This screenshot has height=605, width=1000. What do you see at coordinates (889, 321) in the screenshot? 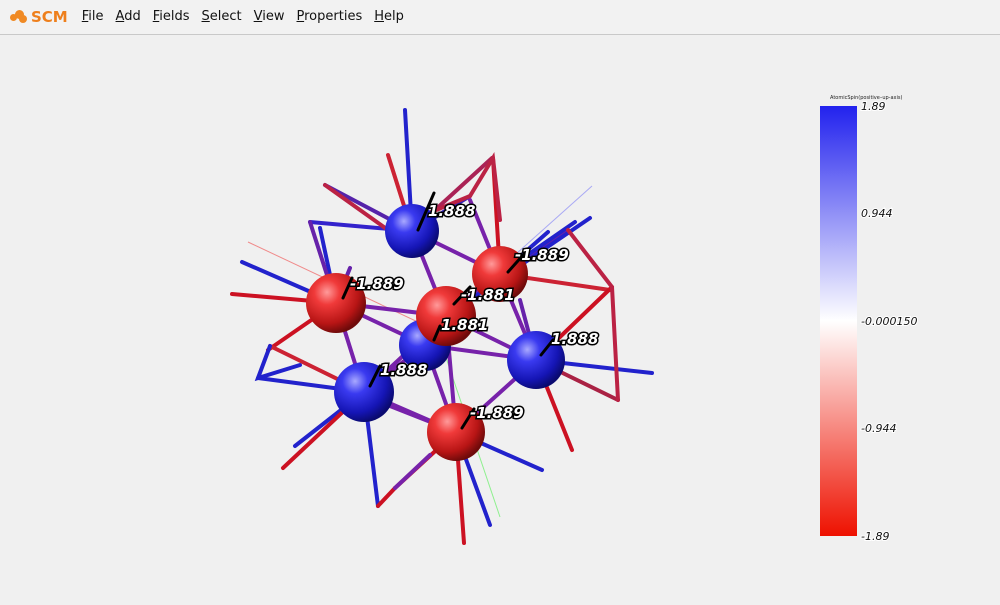
I see `color-bar-tick: -0.000150` at bounding box center [889, 321].